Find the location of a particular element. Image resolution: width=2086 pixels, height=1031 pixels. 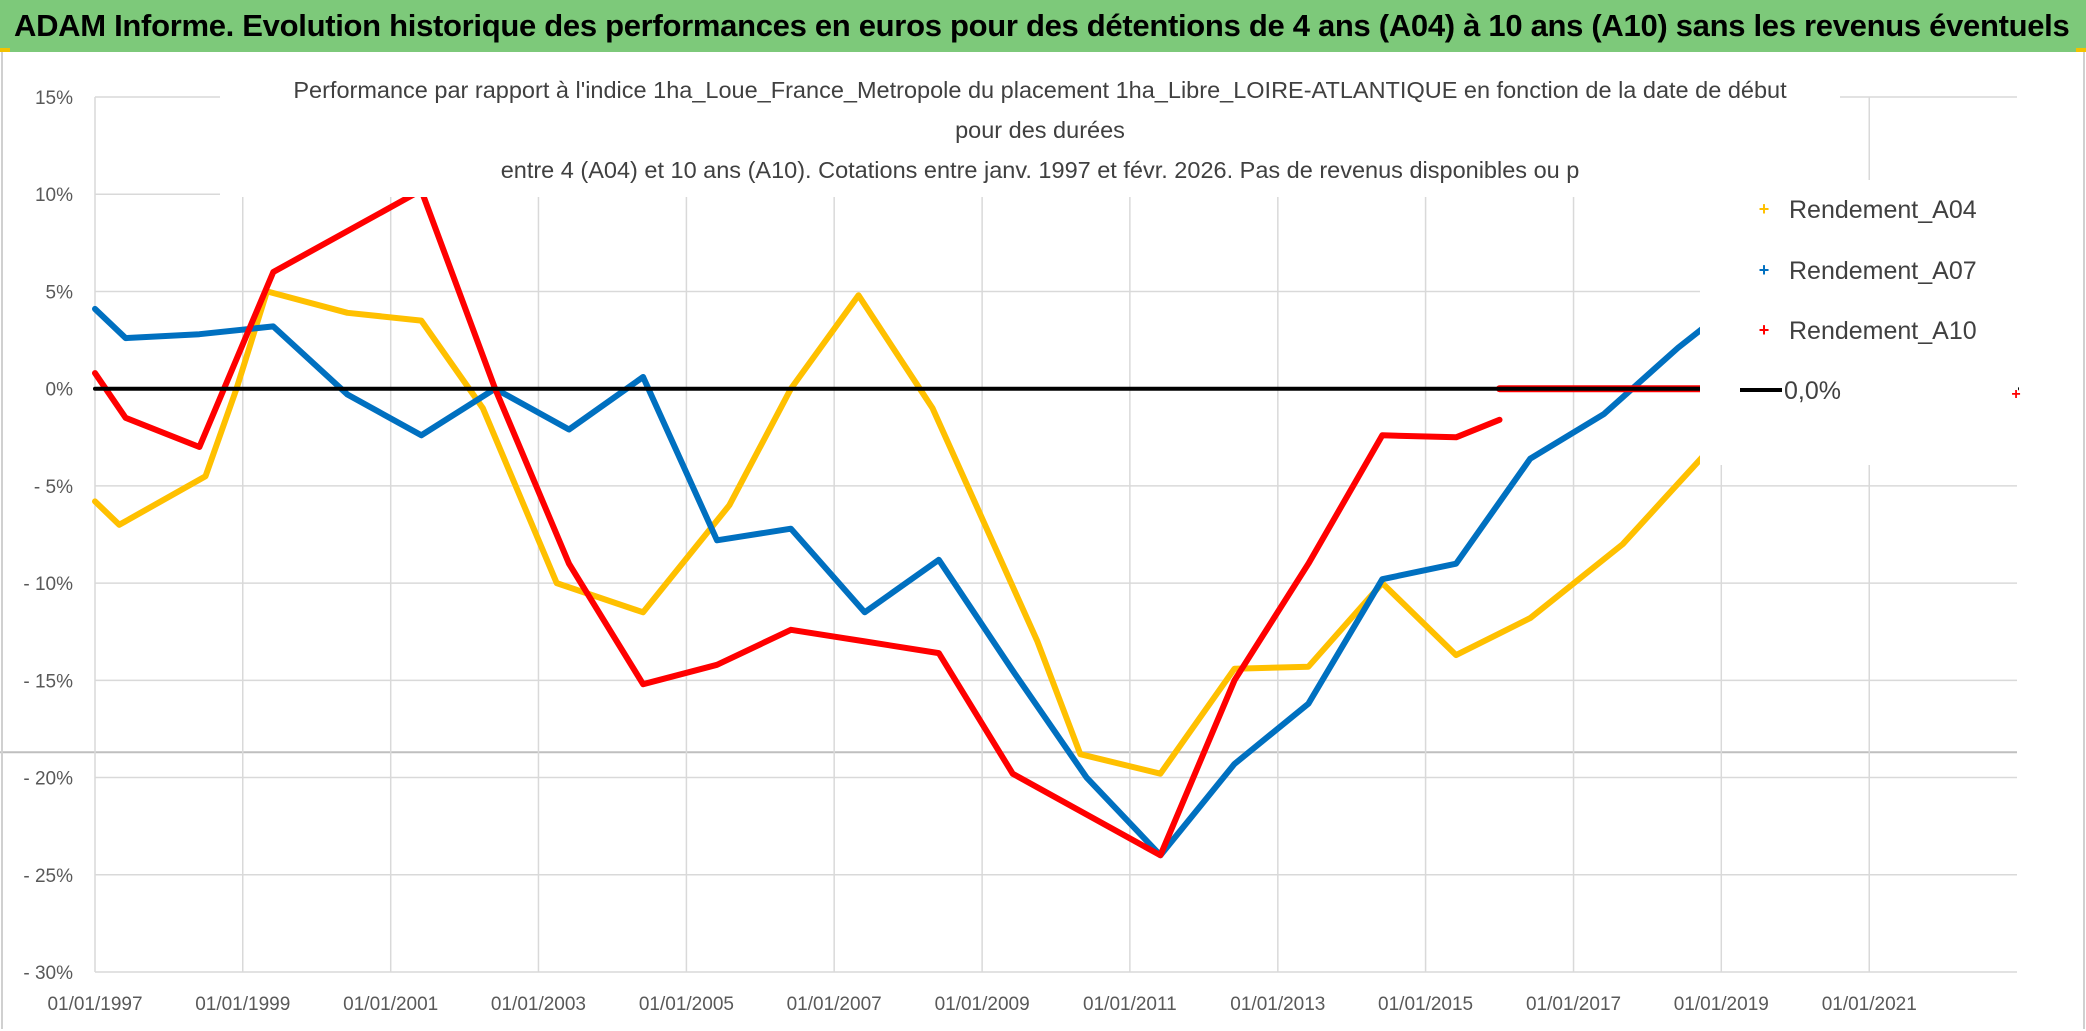

y-axis-ticks: 15% 10% 5% 0% - 5% - 10% - 15% - 20% - 25% - 30% is located at coordinates (48, 536).